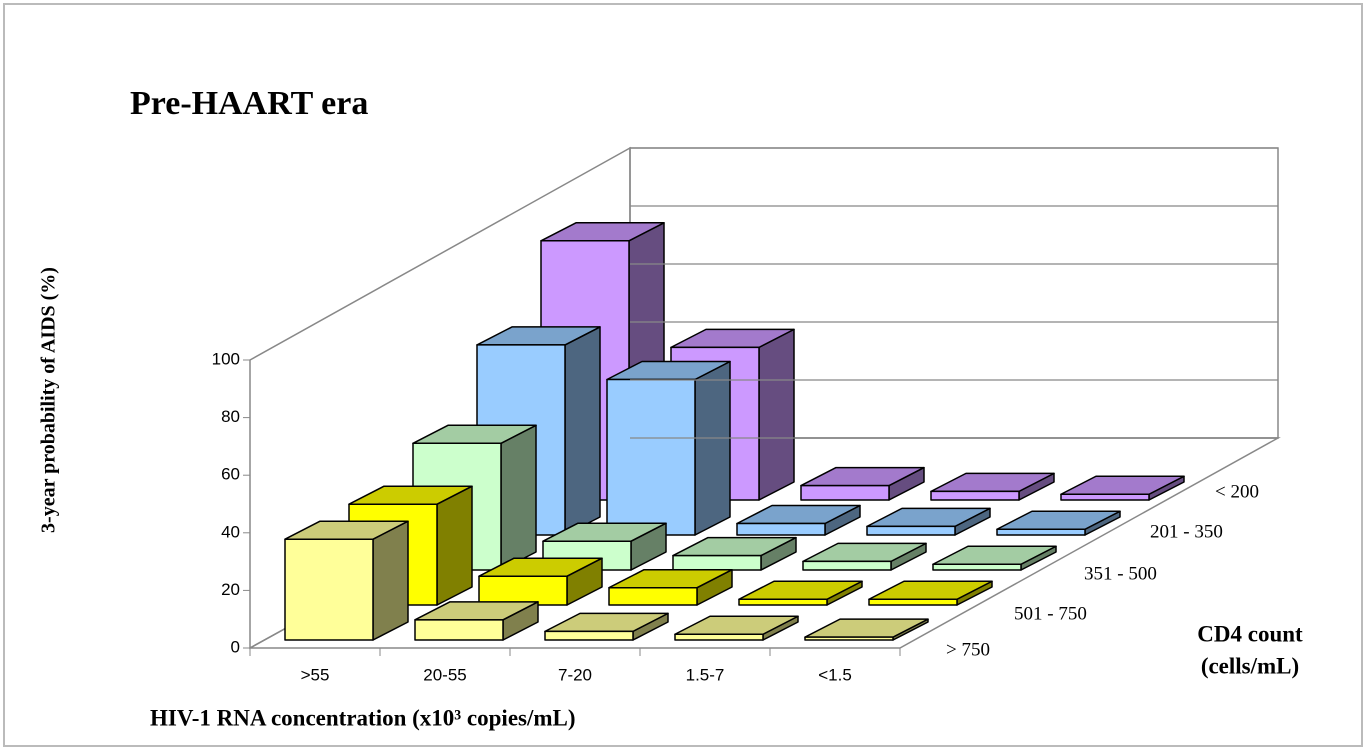  Describe the element at coordinates (968, 649) in the screenshot. I see `z-tick-label: > 750` at that location.